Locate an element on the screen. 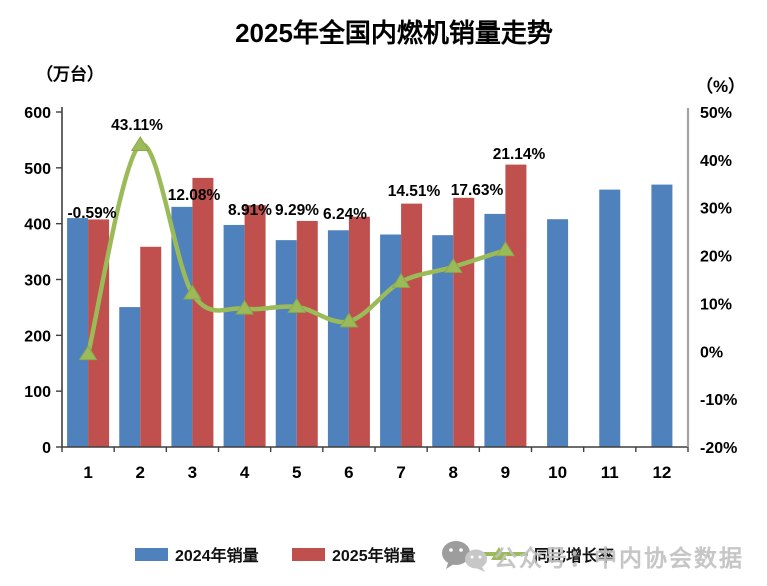 This screenshot has height=586, width=767. right-axis-tick-label: -20% is located at coordinates (718, 448).